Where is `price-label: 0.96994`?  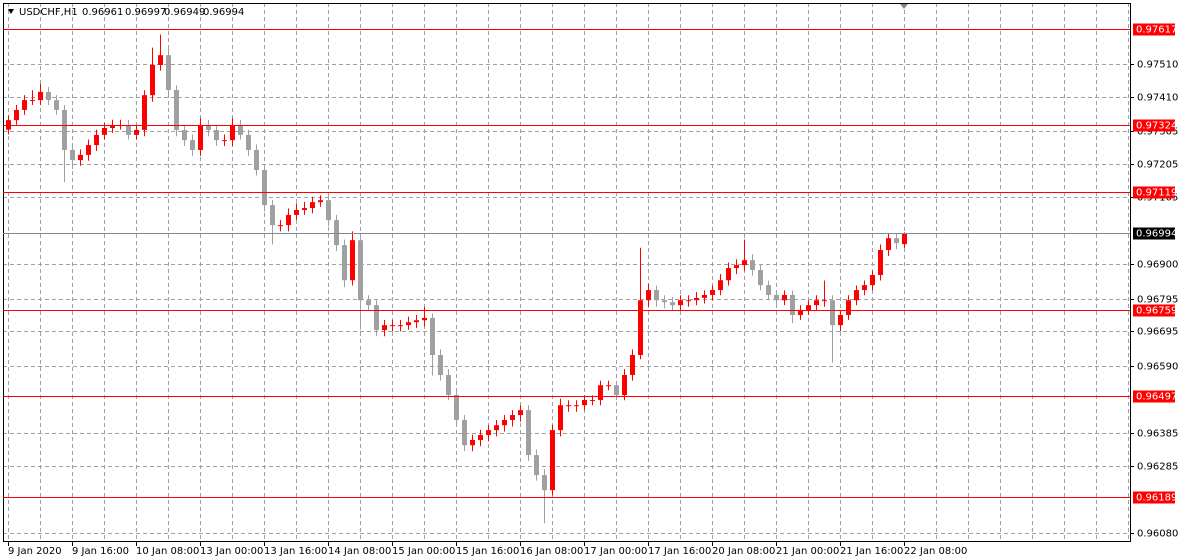
price-label: 0.96994 is located at coordinates (1156, 234).